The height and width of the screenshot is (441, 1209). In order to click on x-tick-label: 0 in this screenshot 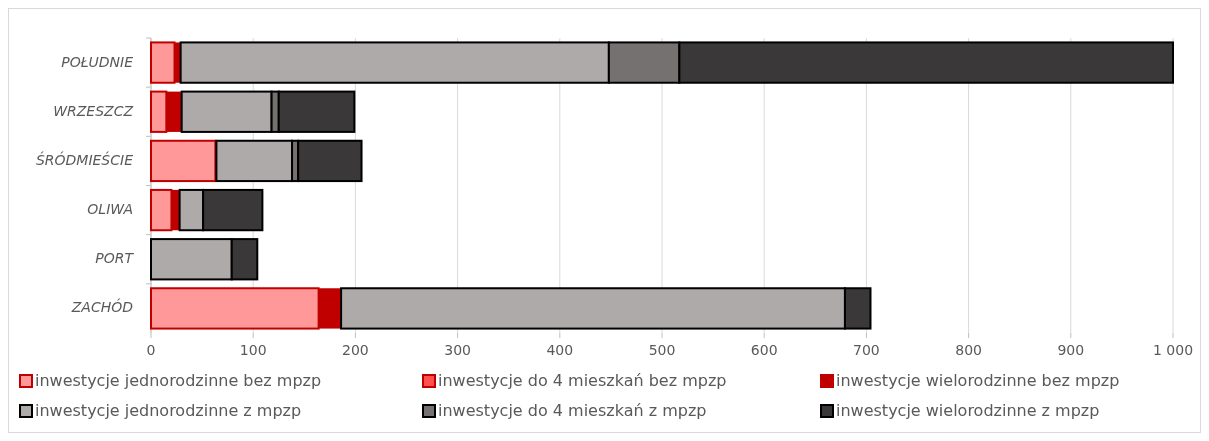, I will do `click(151, 350)`.